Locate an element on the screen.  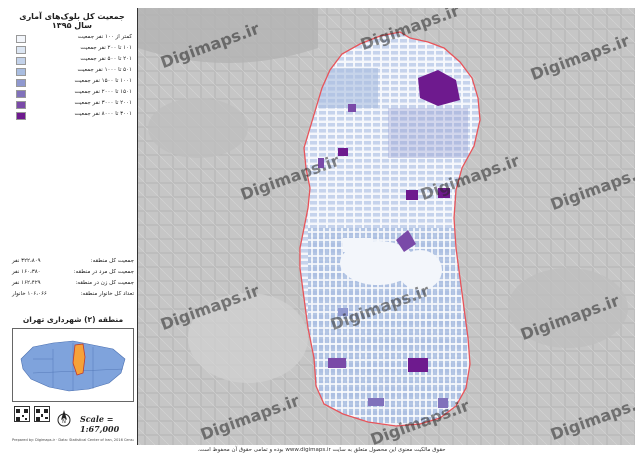
legend-label: ۵۰۱ تا ۱۰۰۰ نفر جمعیت is located at coordinates (104, 70).